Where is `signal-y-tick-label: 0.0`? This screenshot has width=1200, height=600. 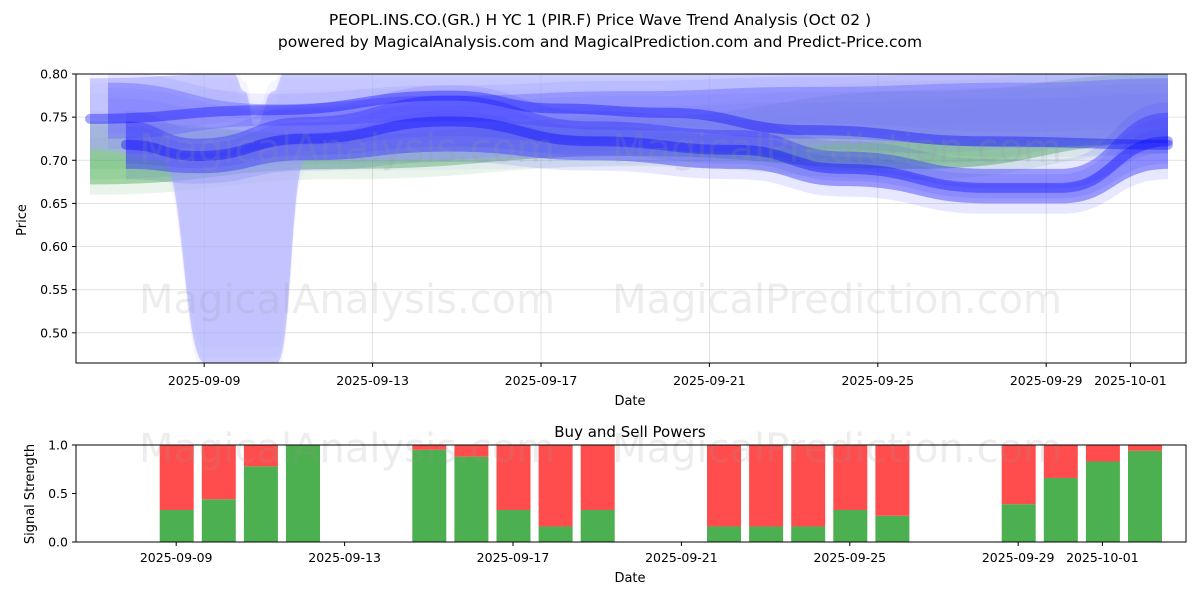 signal-y-tick-label: 0.0 is located at coordinates (58, 542).